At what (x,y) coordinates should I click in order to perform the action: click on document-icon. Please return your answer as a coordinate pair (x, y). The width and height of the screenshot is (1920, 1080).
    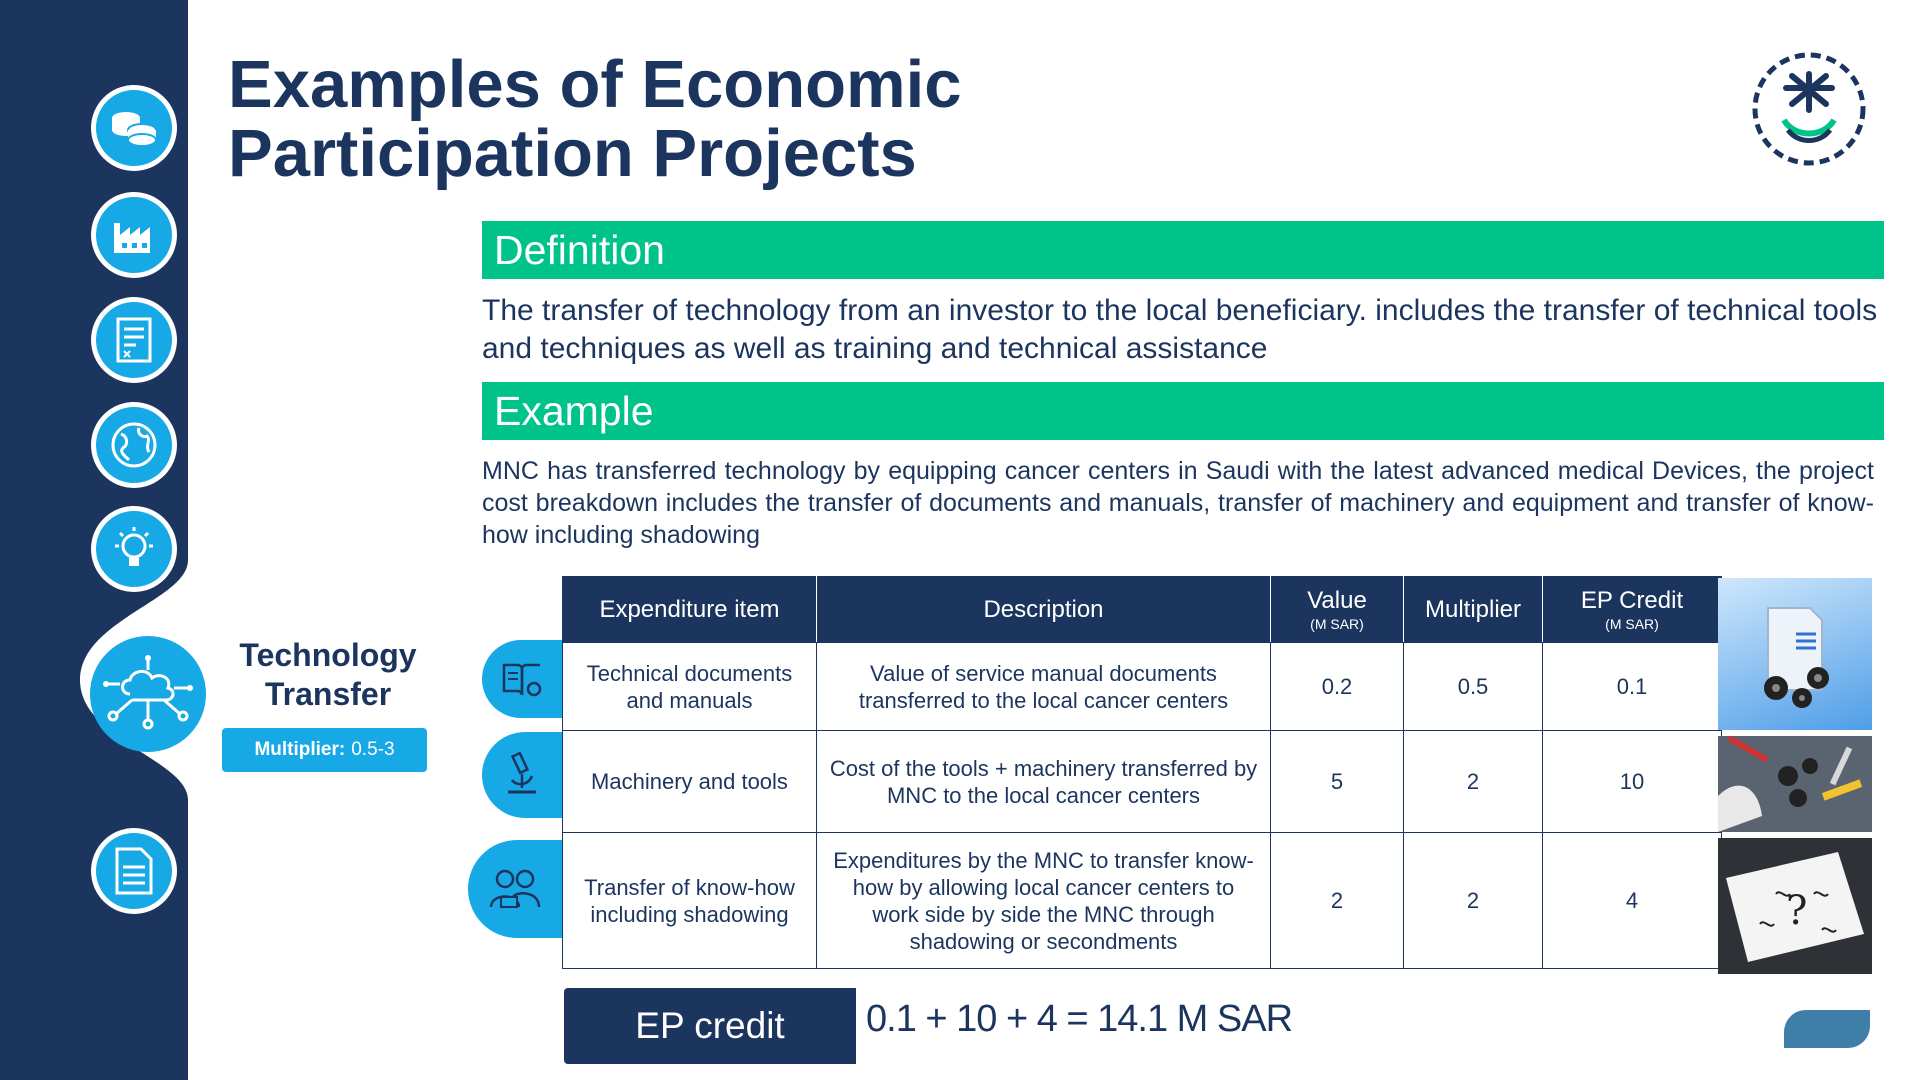
    Looking at the image, I should click on (134, 340).